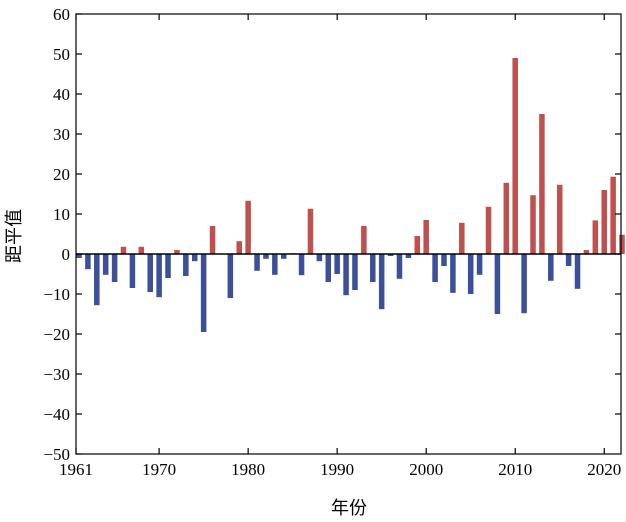 Image resolution: width=626 pixels, height=522 pixels. Describe the element at coordinates (488, 230) in the screenshot. I see `bar-2007` at that location.